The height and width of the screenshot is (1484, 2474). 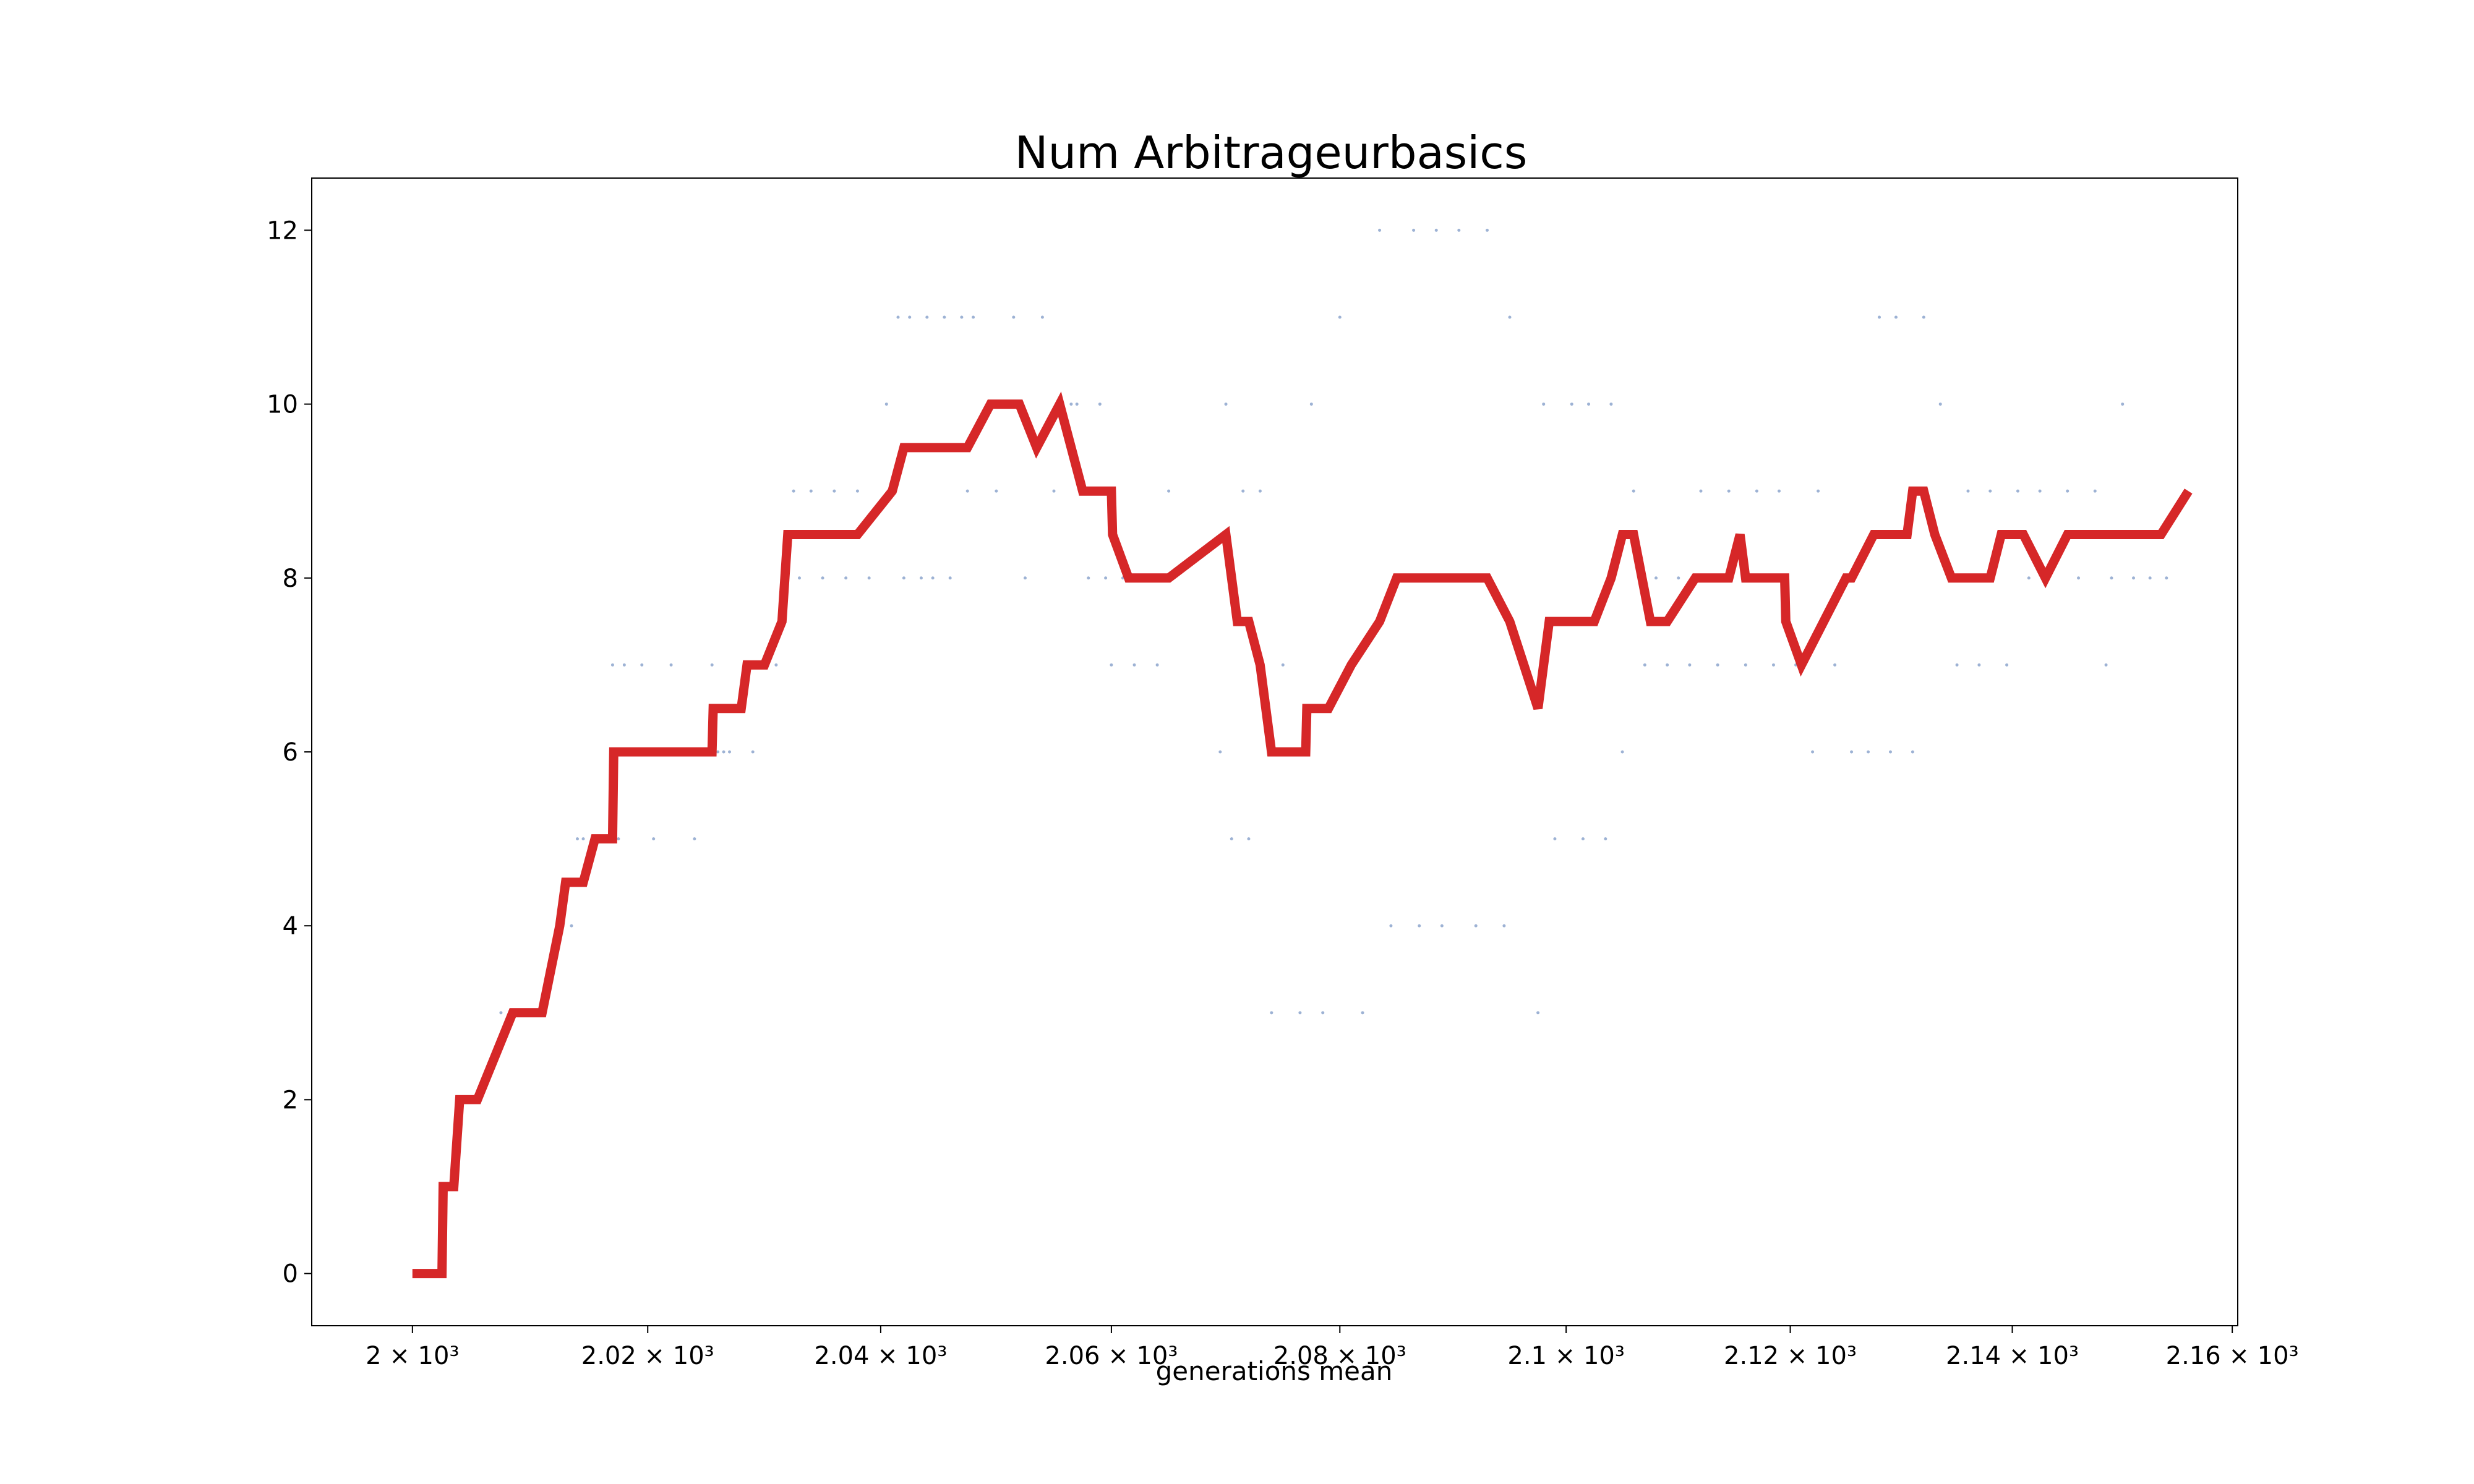 I want to click on x-tick-label: 2.1 × 10³, so click(x=1566, y=1356).